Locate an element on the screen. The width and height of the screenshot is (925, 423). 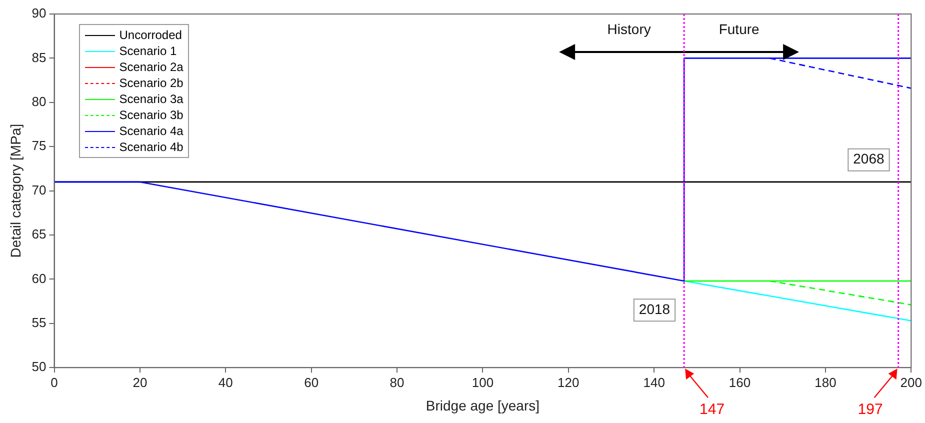
annotation: 2018 is located at coordinates (654, 309).